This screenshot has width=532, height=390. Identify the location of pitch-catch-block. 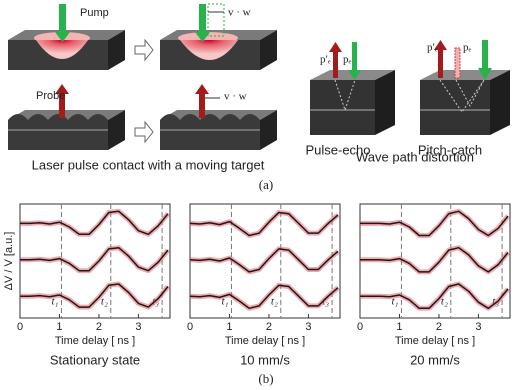
(465, 87).